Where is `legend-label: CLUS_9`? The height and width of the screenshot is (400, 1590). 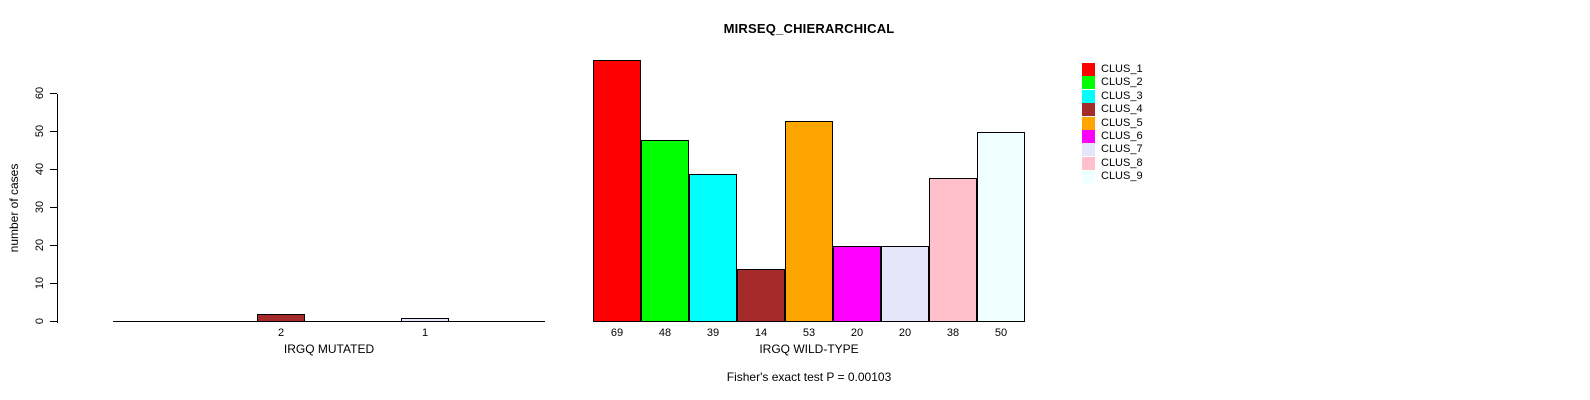
legend-label: CLUS_9 is located at coordinates (1122, 176).